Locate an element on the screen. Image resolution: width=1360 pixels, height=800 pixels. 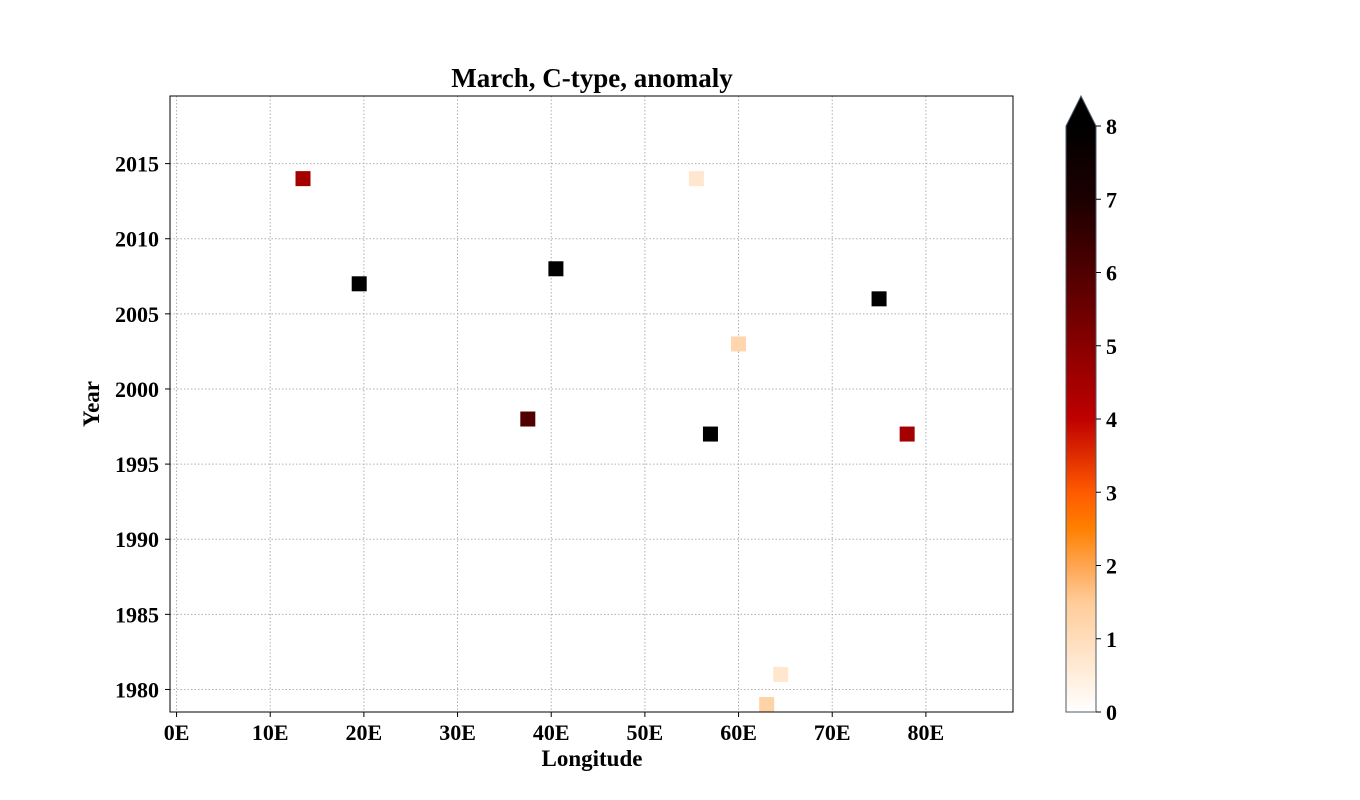
x-tick-label: 30E is located at coordinates (457, 732).